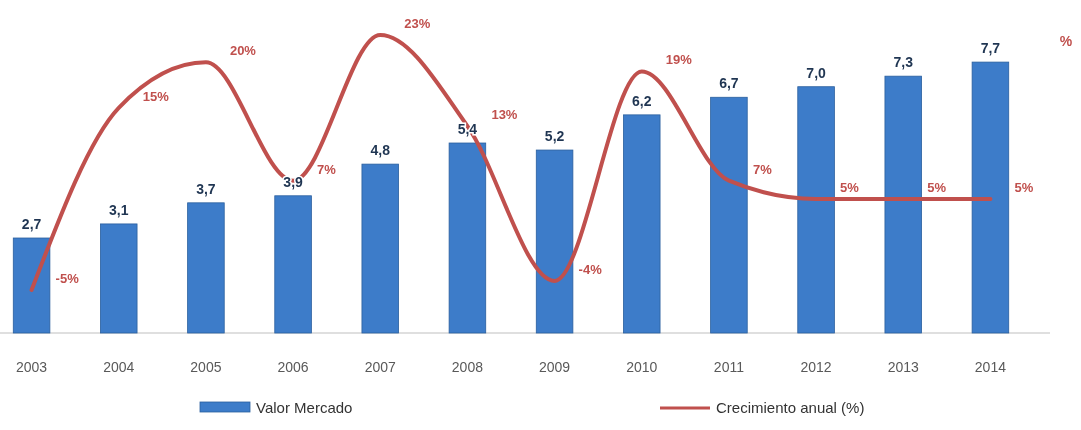 Image resolution: width=1081 pixels, height=430 pixels. Describe the element at coordinates (504, 115) in the screenshot. I see `data-label: 13%` at that location.